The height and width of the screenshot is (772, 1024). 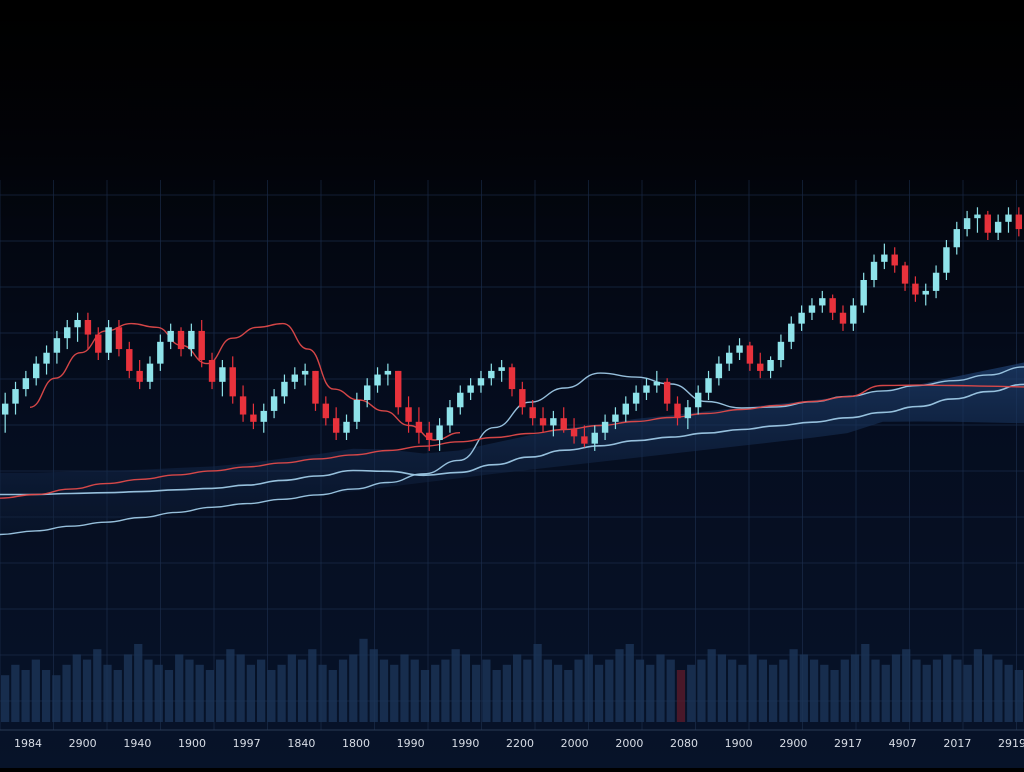 What do you see at coordinates (903, 743) in the screenshot?
I see `x-tick-label: 4907` at bounding box center [903, 743].